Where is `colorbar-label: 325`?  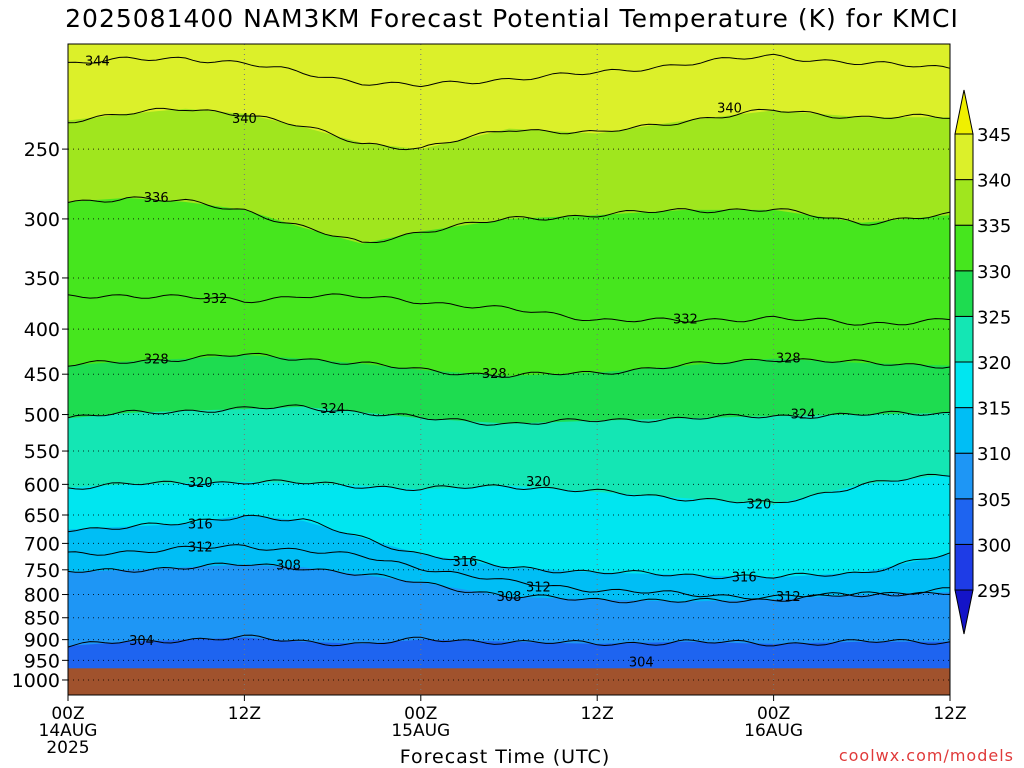 colorbar-label: 325 is located at coordinates (994, 317).